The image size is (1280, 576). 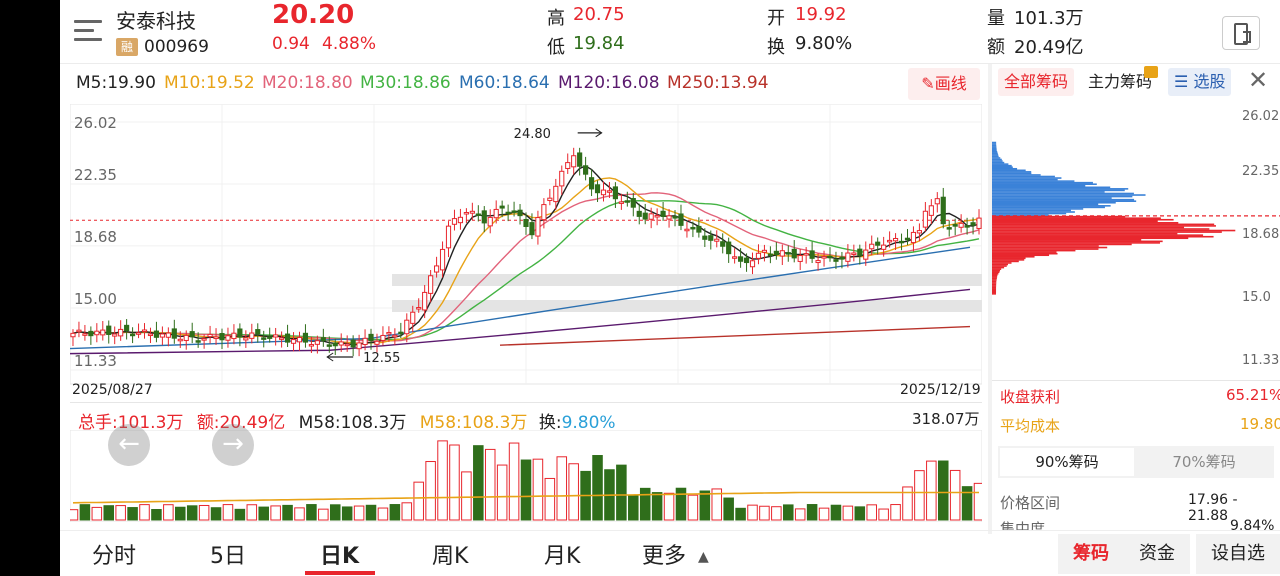 I want to click on add-watchlist-button: 设自选, so click(x=1238, y=554).